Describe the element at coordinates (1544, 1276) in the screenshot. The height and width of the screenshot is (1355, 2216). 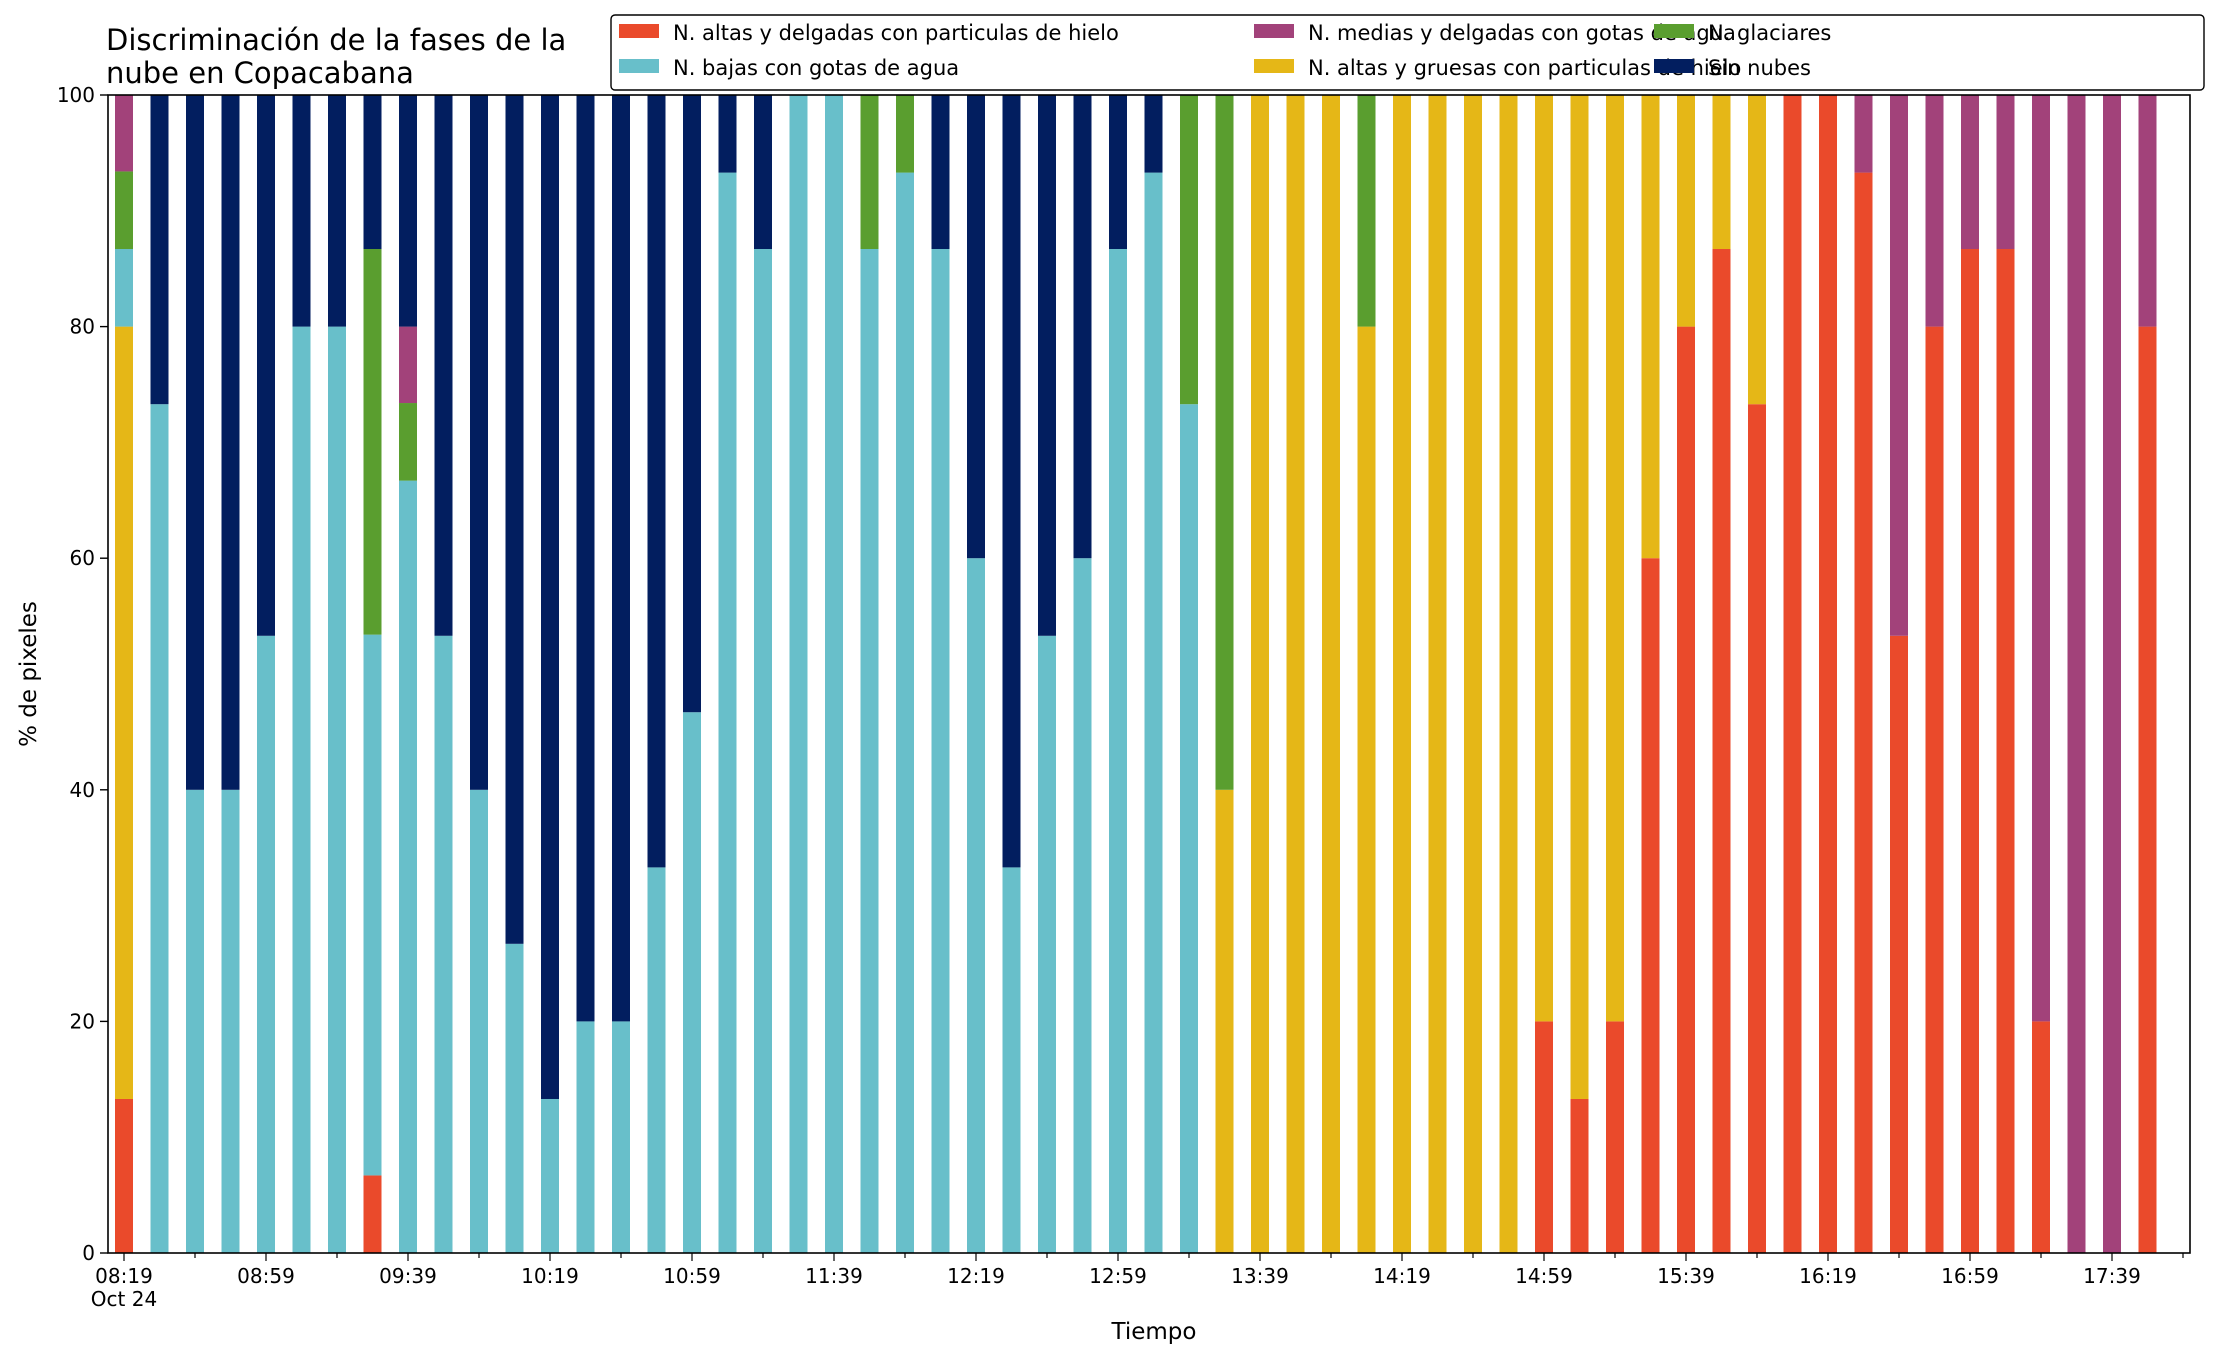
I see `x-tick-label: 14:59` at that location.